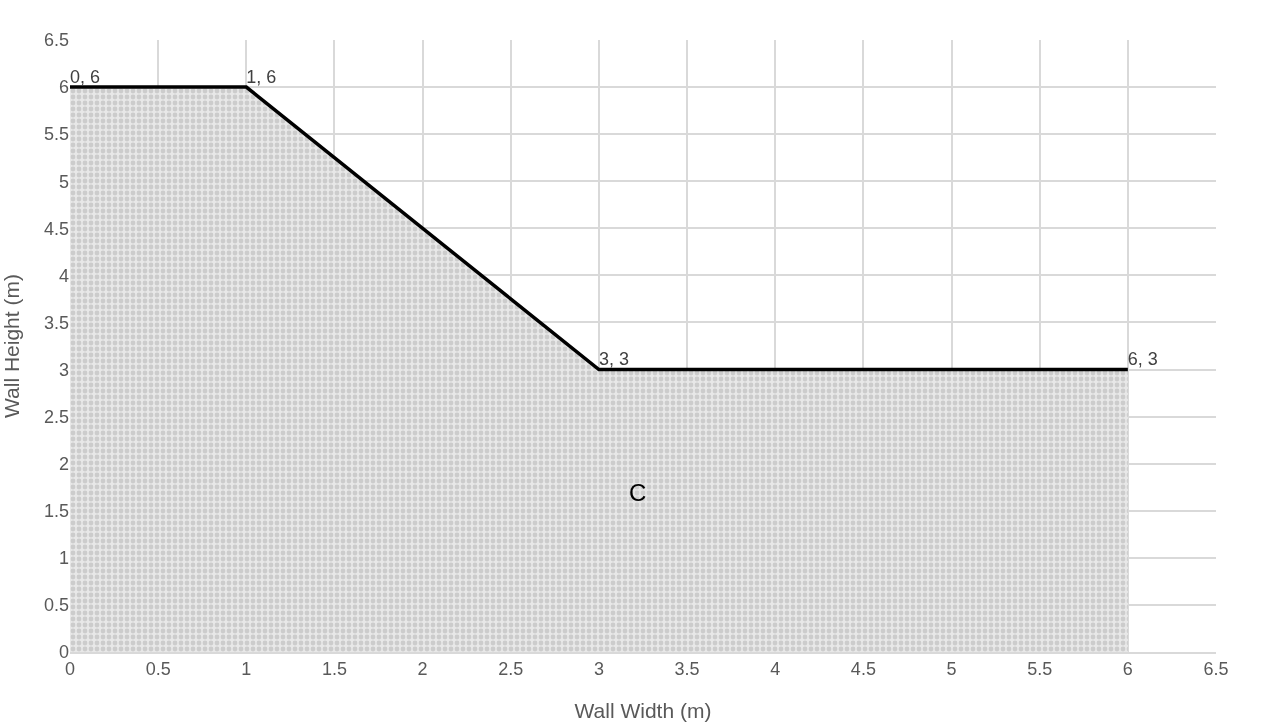  What do you see at coordinates (63, 275) in the screenshot?
I see `y-tick-label: 4` at bounding box center [63, 275].